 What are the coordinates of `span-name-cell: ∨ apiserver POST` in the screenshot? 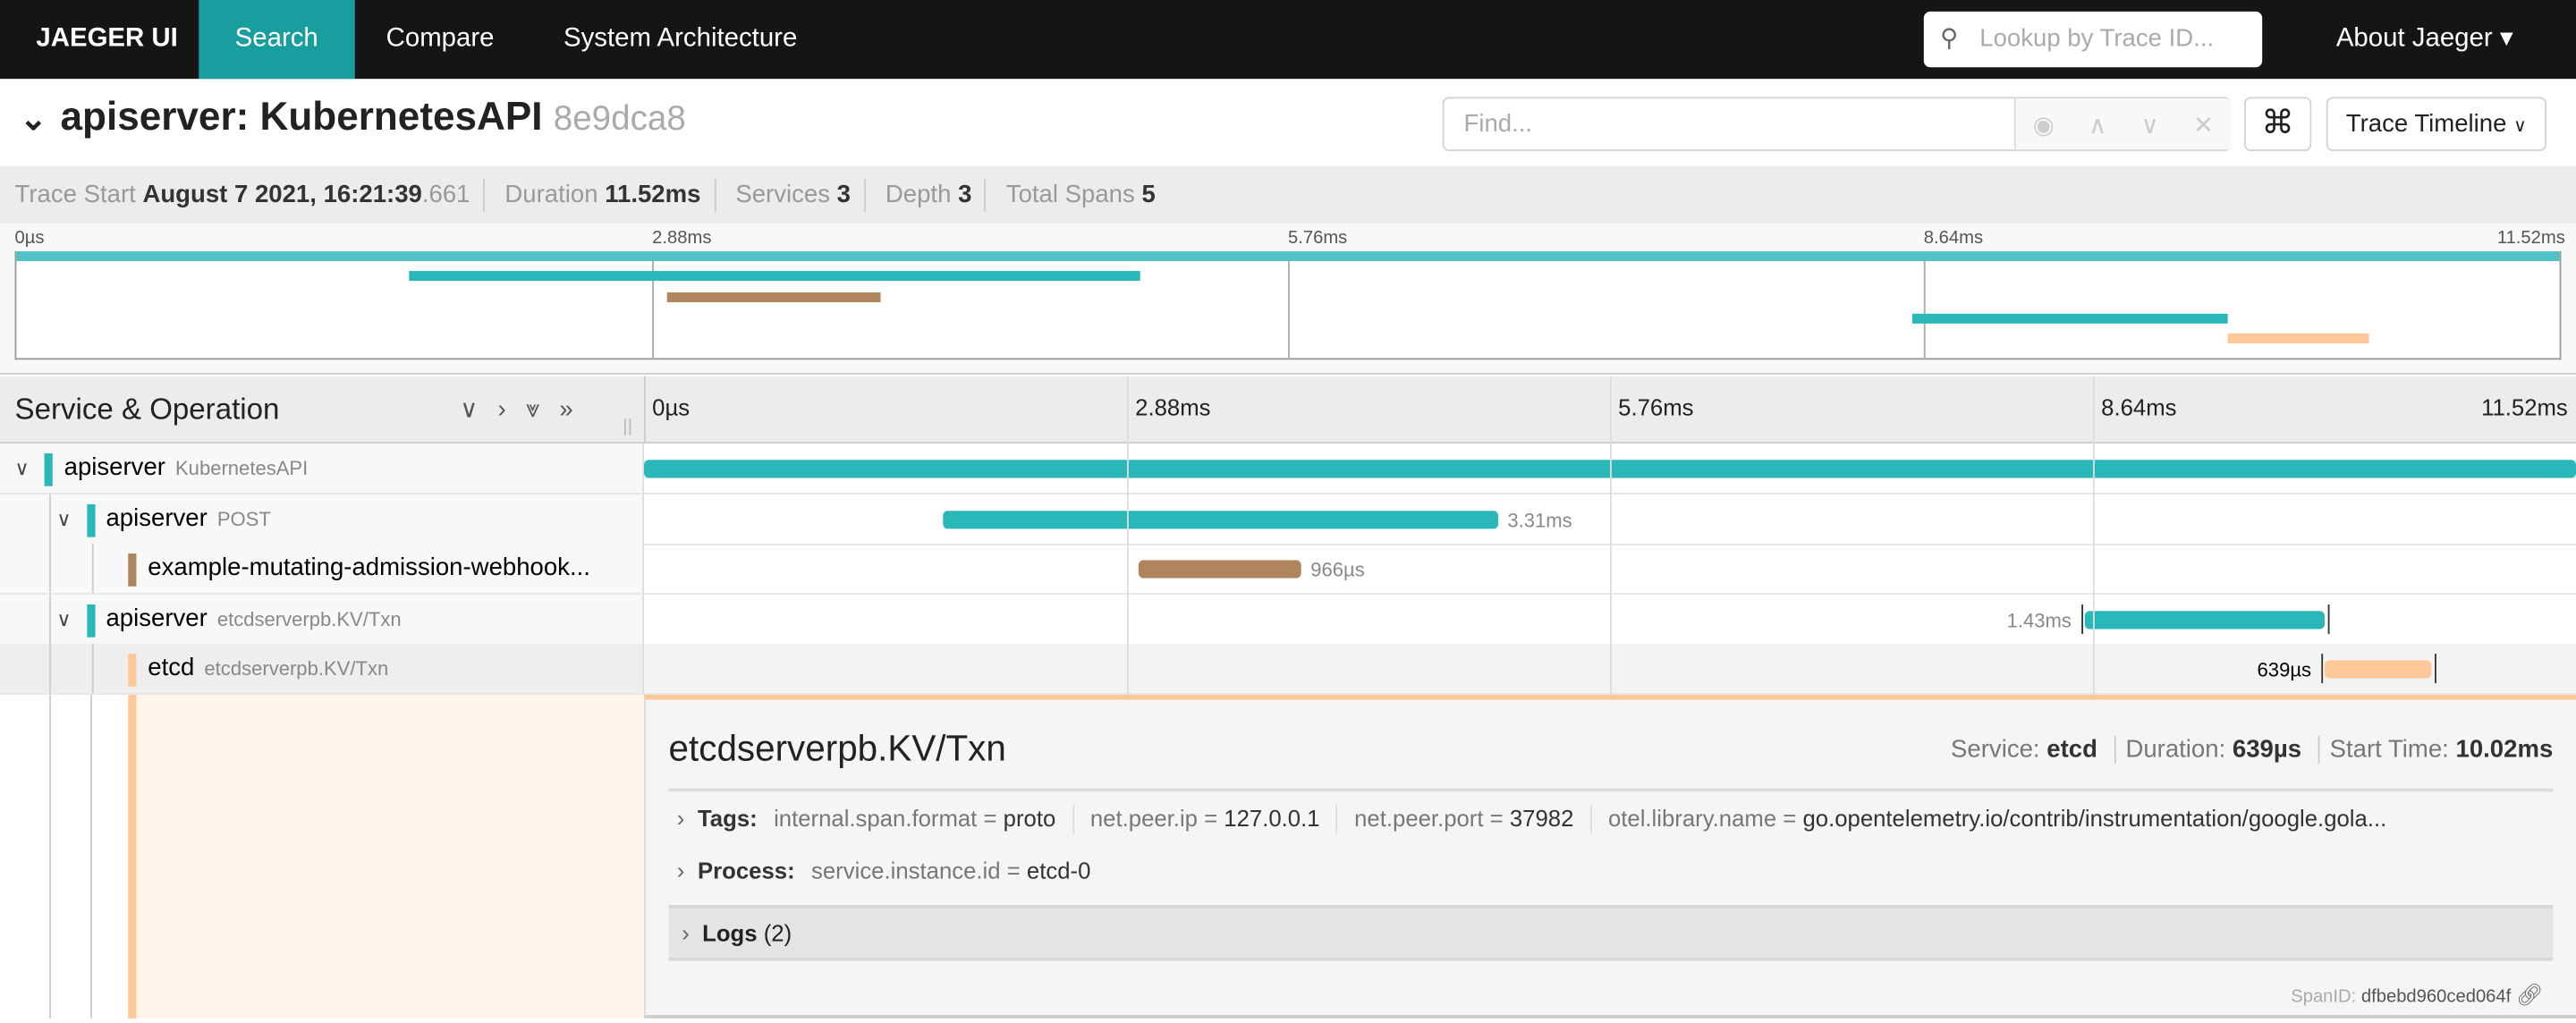 It's located at (322, 519).